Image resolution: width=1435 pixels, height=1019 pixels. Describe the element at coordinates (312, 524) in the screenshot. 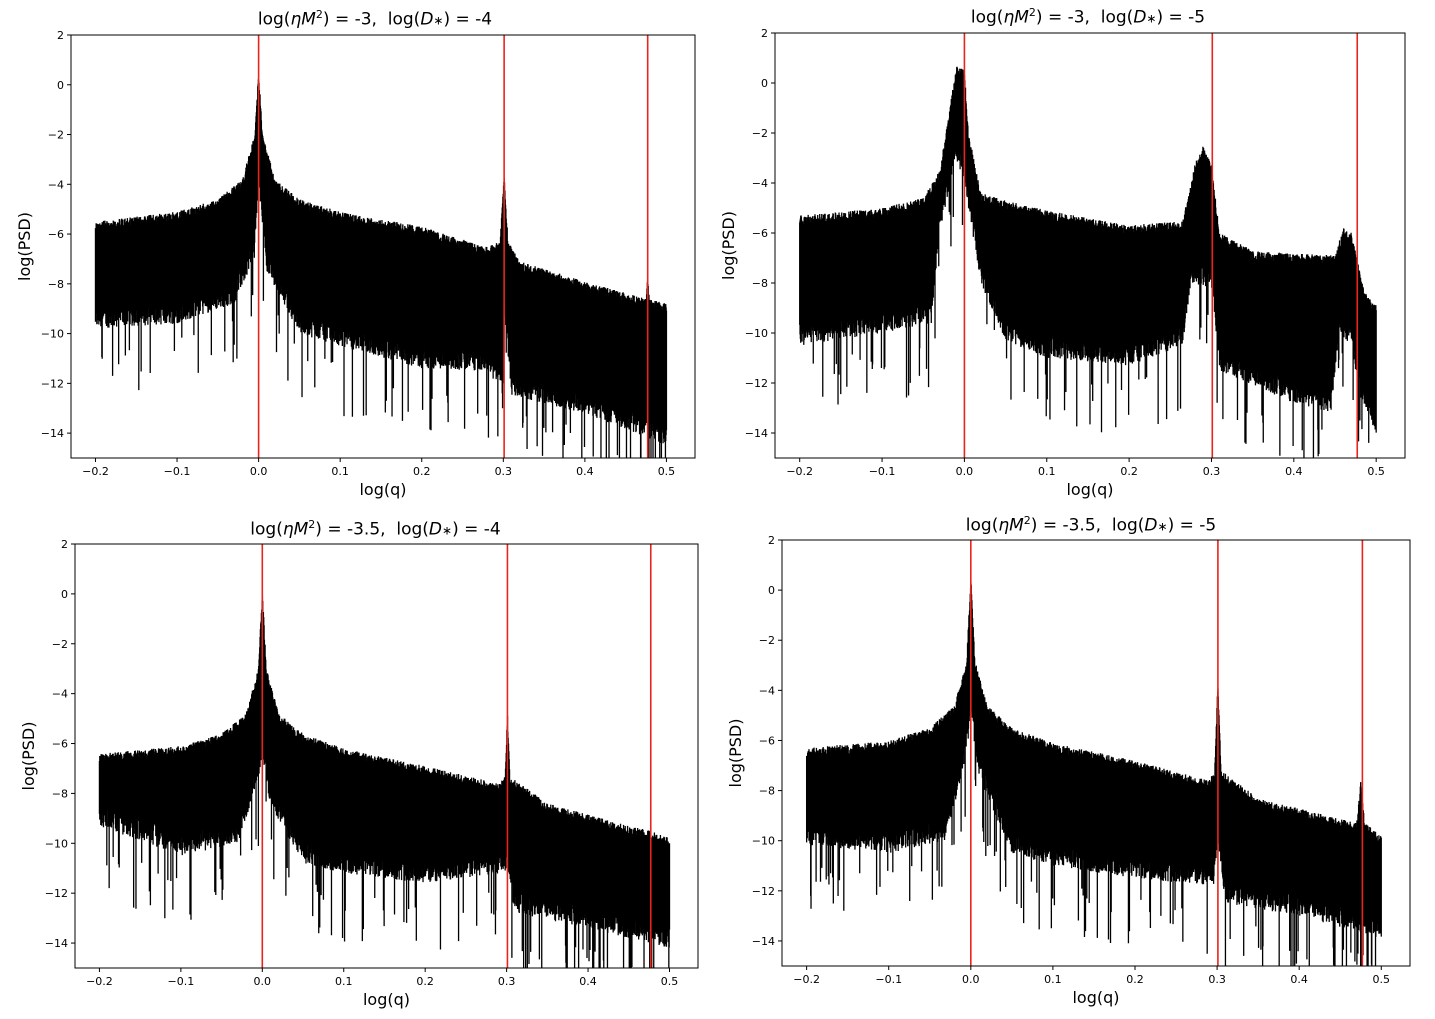

I see `title-3-part-c: 2` at that location.